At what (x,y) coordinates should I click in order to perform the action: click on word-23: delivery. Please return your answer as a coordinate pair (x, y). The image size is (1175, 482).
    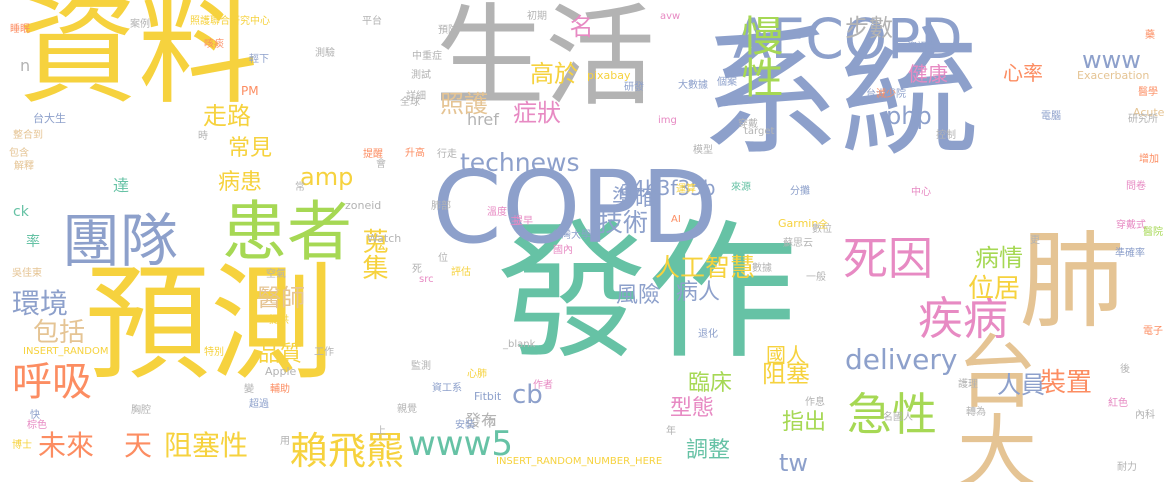
    Looking at the image, I should click on (901, 359).